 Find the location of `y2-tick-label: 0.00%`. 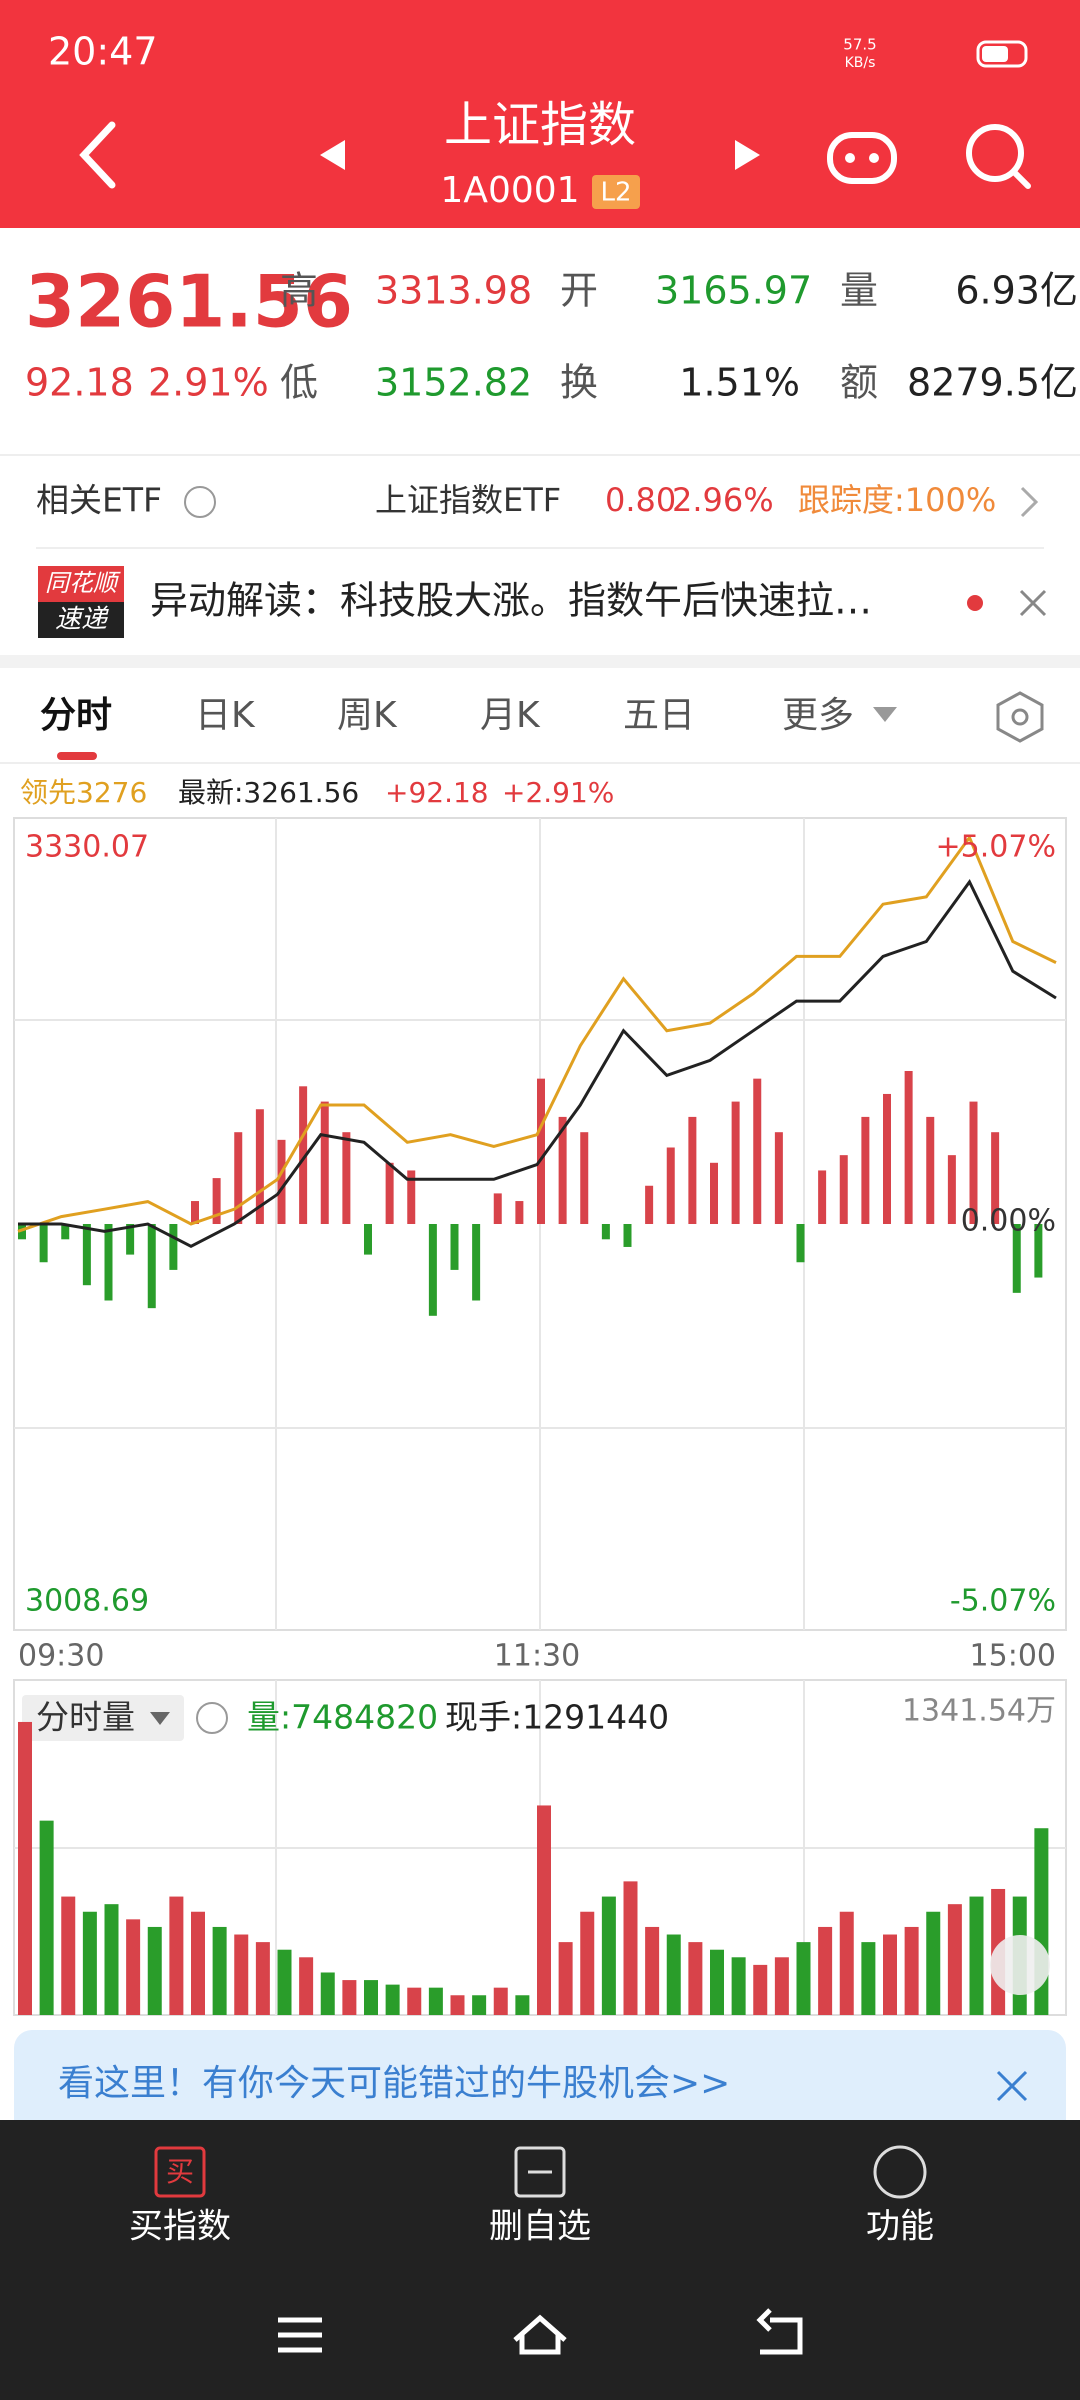

y2-tick-label: 0.00% is located at coordinates (1008, 1221).